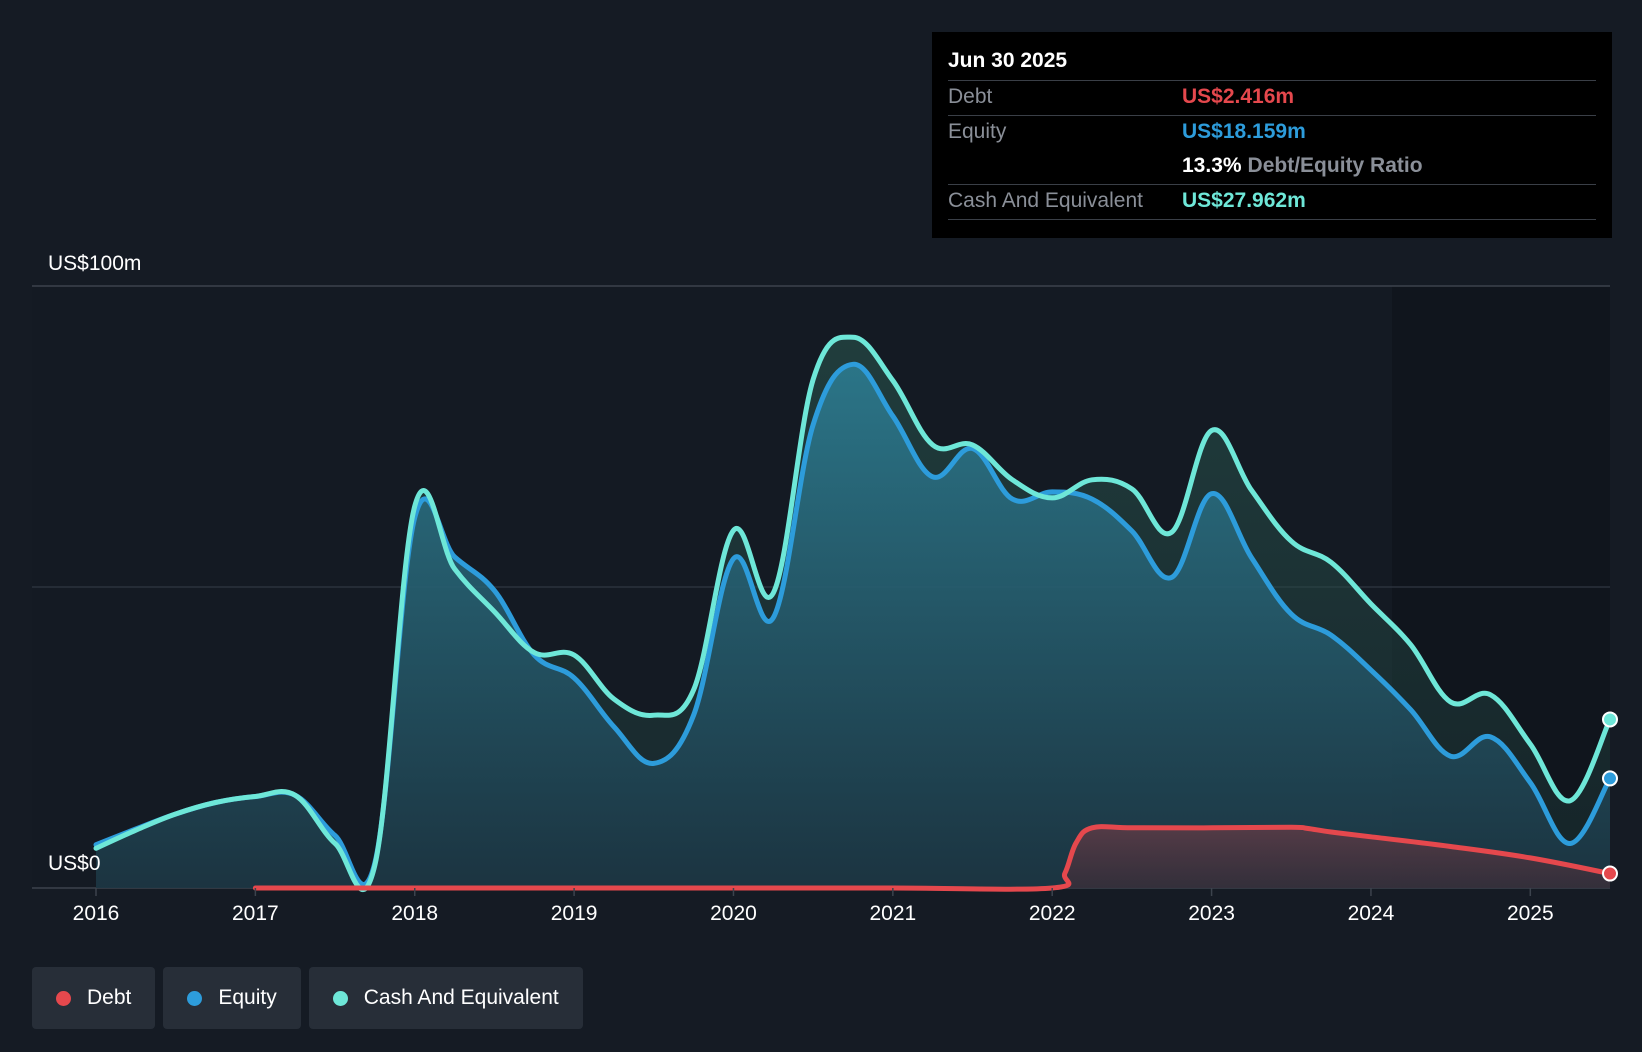 Image resolution: width=1642 pixels, height=1052 pixels. I want to click on x-tick-label-2023: 2023, so click(1211, 913).